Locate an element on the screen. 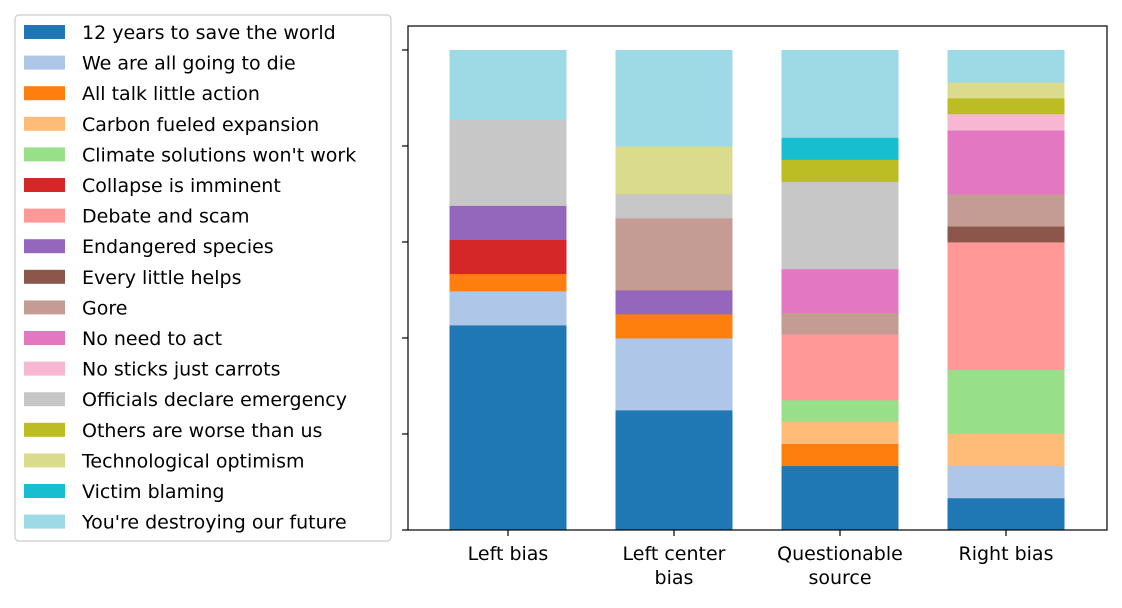  x-tick-label-3-0: Right bias is located at coordinates (1006, 554).